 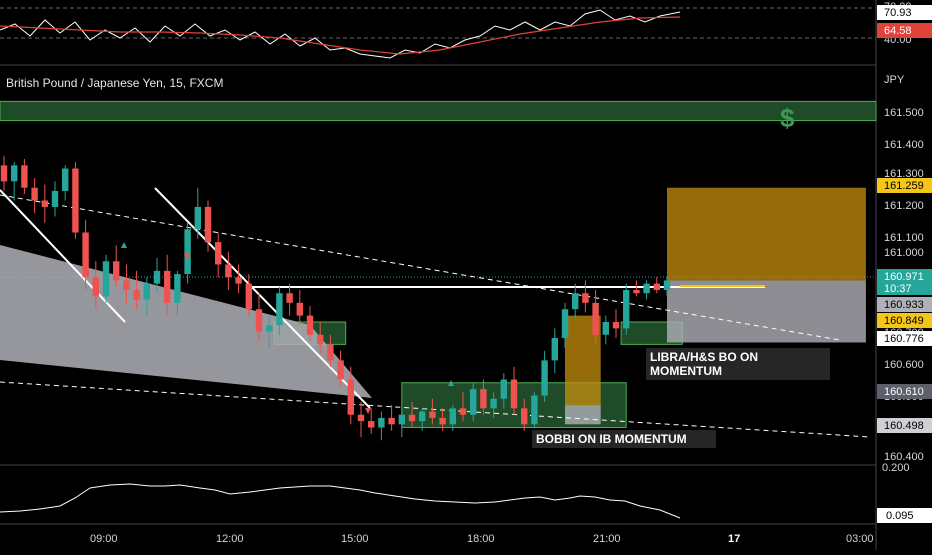 What do you see at coordinates (624, 439) in the screenshot?
I see `bobbi-note: BOBBI ON IB MOMENTUM` at bounding box center [624, 439].